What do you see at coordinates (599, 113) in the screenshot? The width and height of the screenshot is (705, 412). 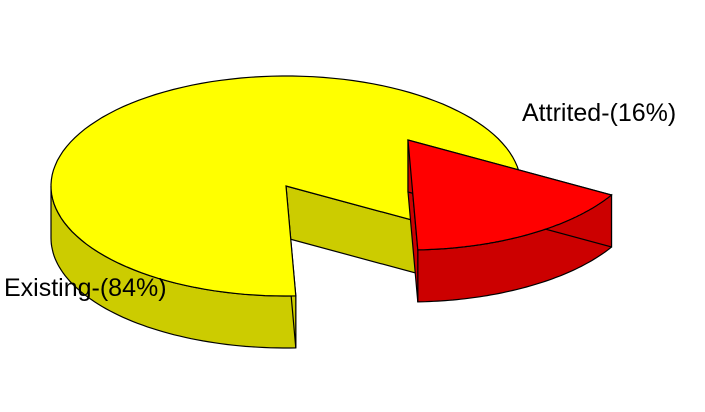 I see `slice-label-attrited: Attrited-(16%)` at bounding box center [599, 113].